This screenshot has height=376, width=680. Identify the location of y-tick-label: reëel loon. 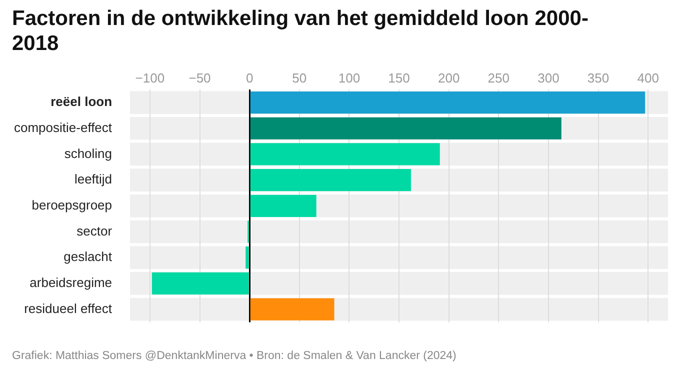
(81, 102).